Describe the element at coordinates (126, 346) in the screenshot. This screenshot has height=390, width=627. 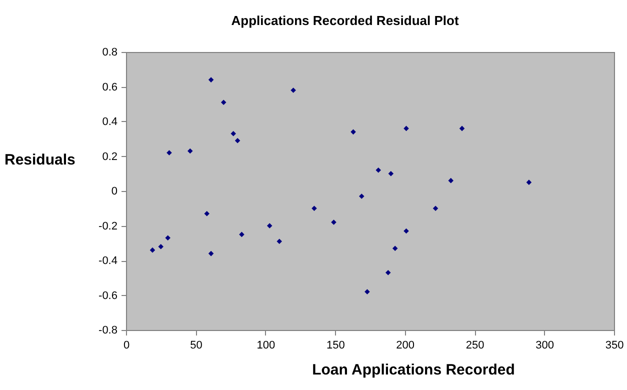
I see `x-tick-label: 0` at that location.